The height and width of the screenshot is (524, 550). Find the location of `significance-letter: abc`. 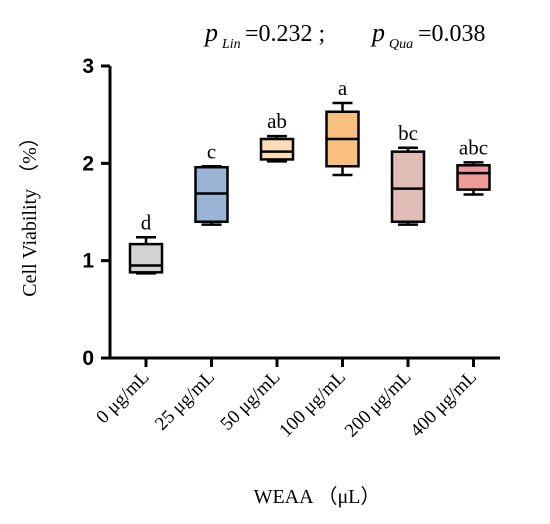

significance-letter: abc is located at coordinates (473, 147).